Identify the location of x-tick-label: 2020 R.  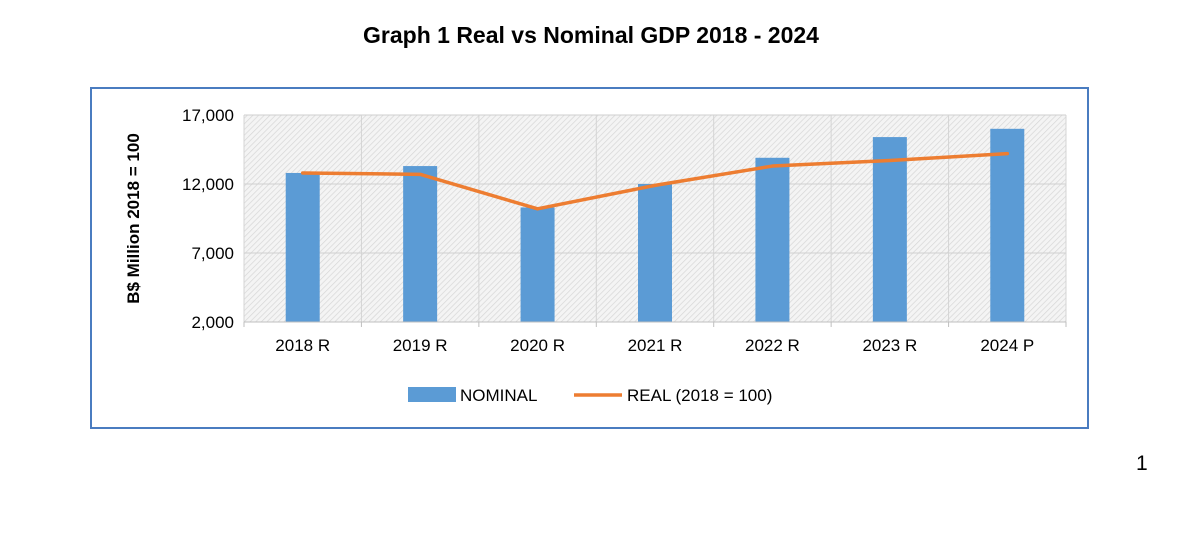
(537, 345).